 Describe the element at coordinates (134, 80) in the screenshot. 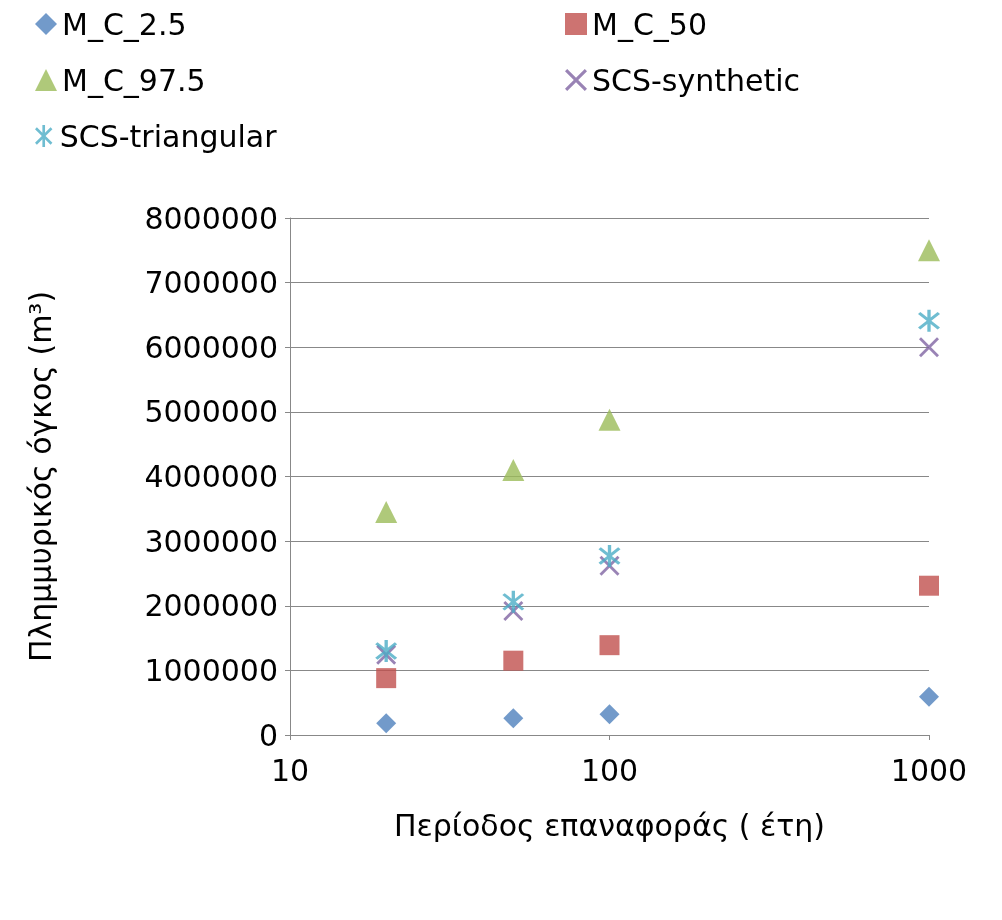

I see `legend-label: M_C_97.5` at that location.